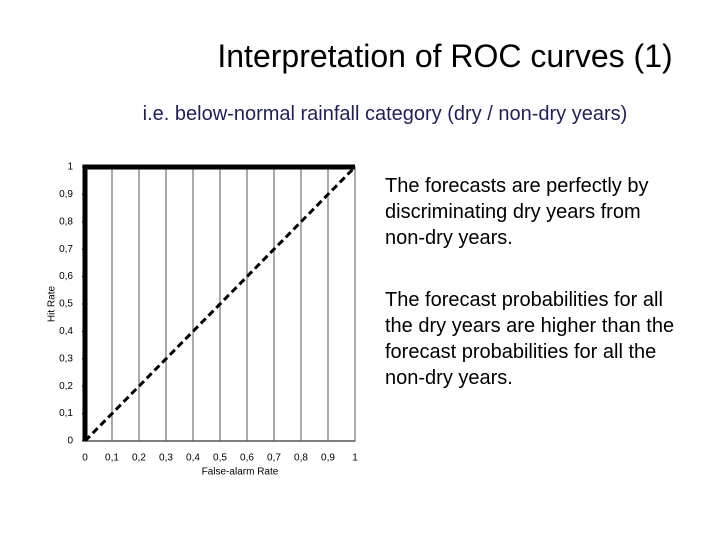 The height and width of the screenshot is (540, 720). I want to click on x-axis-label: False-alarm Rate, so click(240, 472).